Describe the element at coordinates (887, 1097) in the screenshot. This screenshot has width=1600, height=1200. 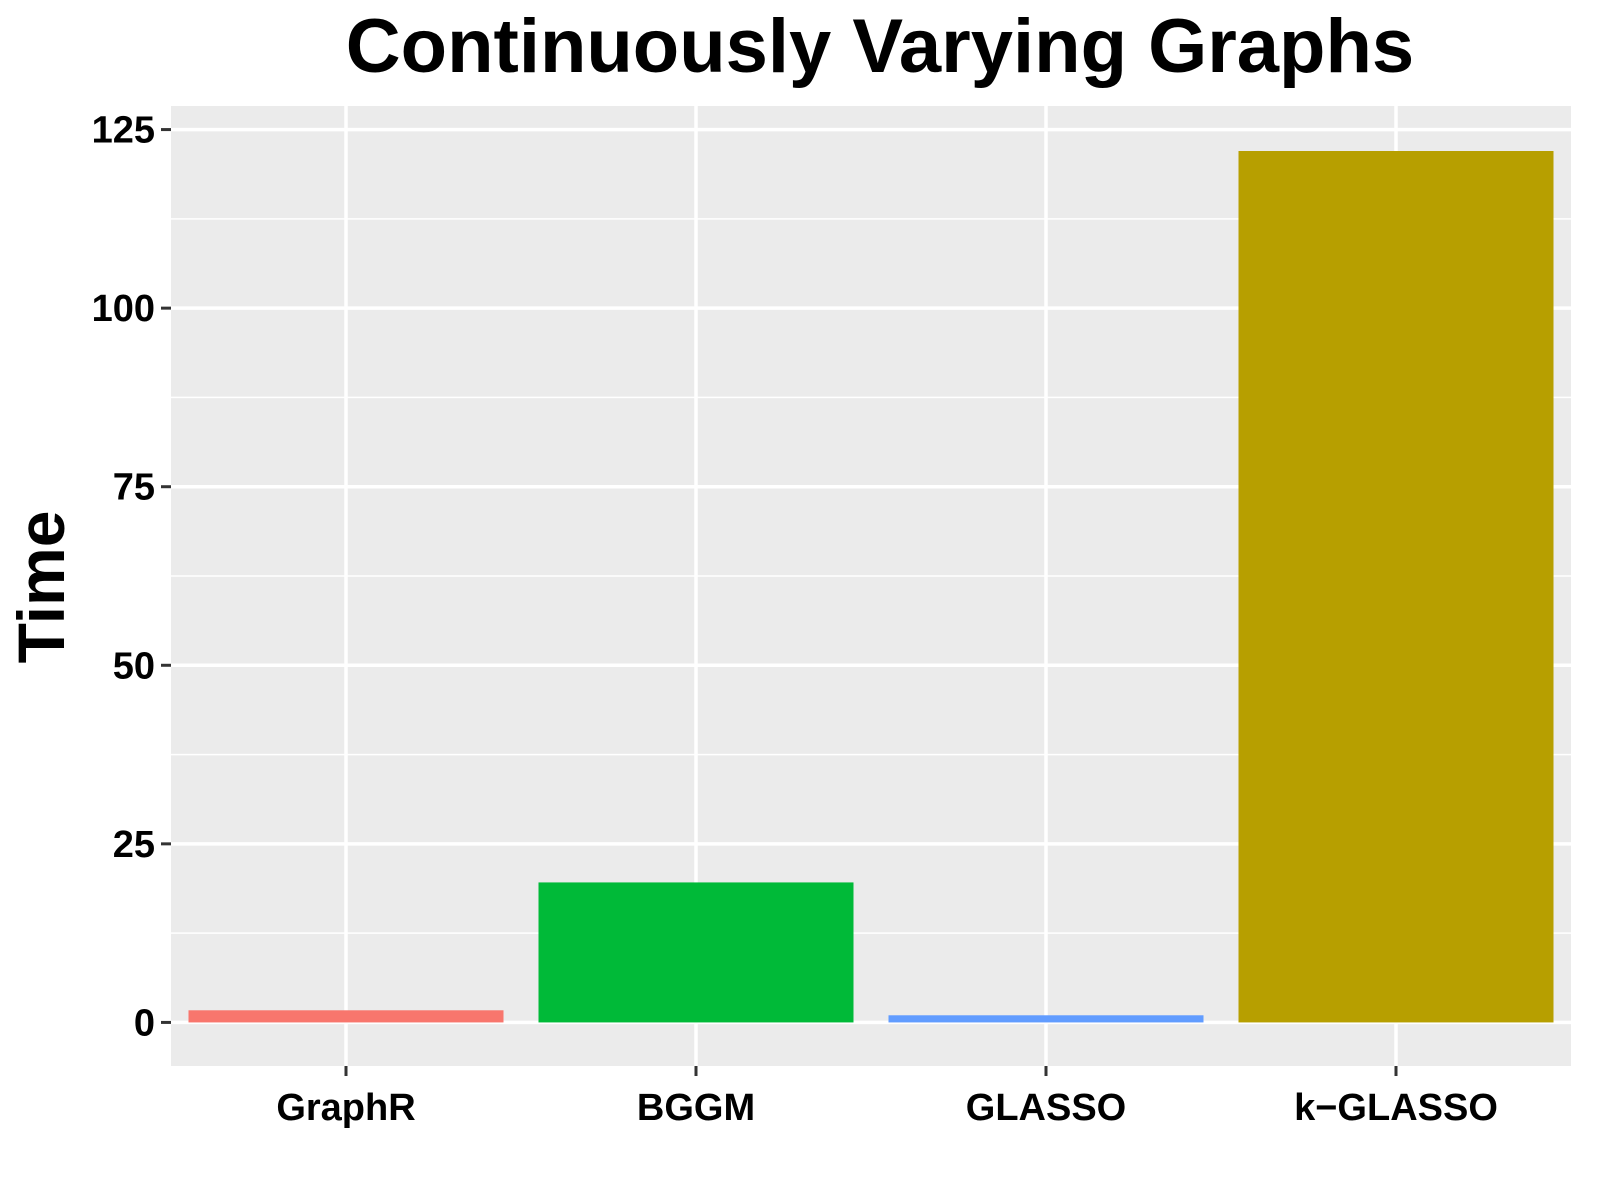
I see `x-axis: GraphR BGGM GLASSO k−GLASSO` at that location.